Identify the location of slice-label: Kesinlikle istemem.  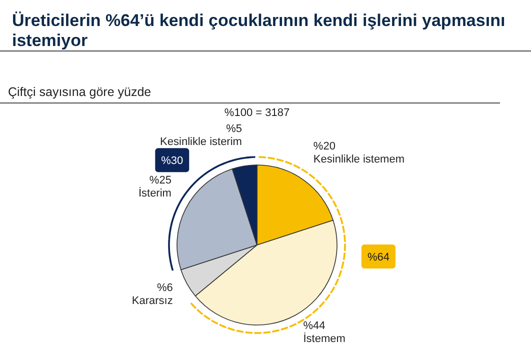
(359, 159).